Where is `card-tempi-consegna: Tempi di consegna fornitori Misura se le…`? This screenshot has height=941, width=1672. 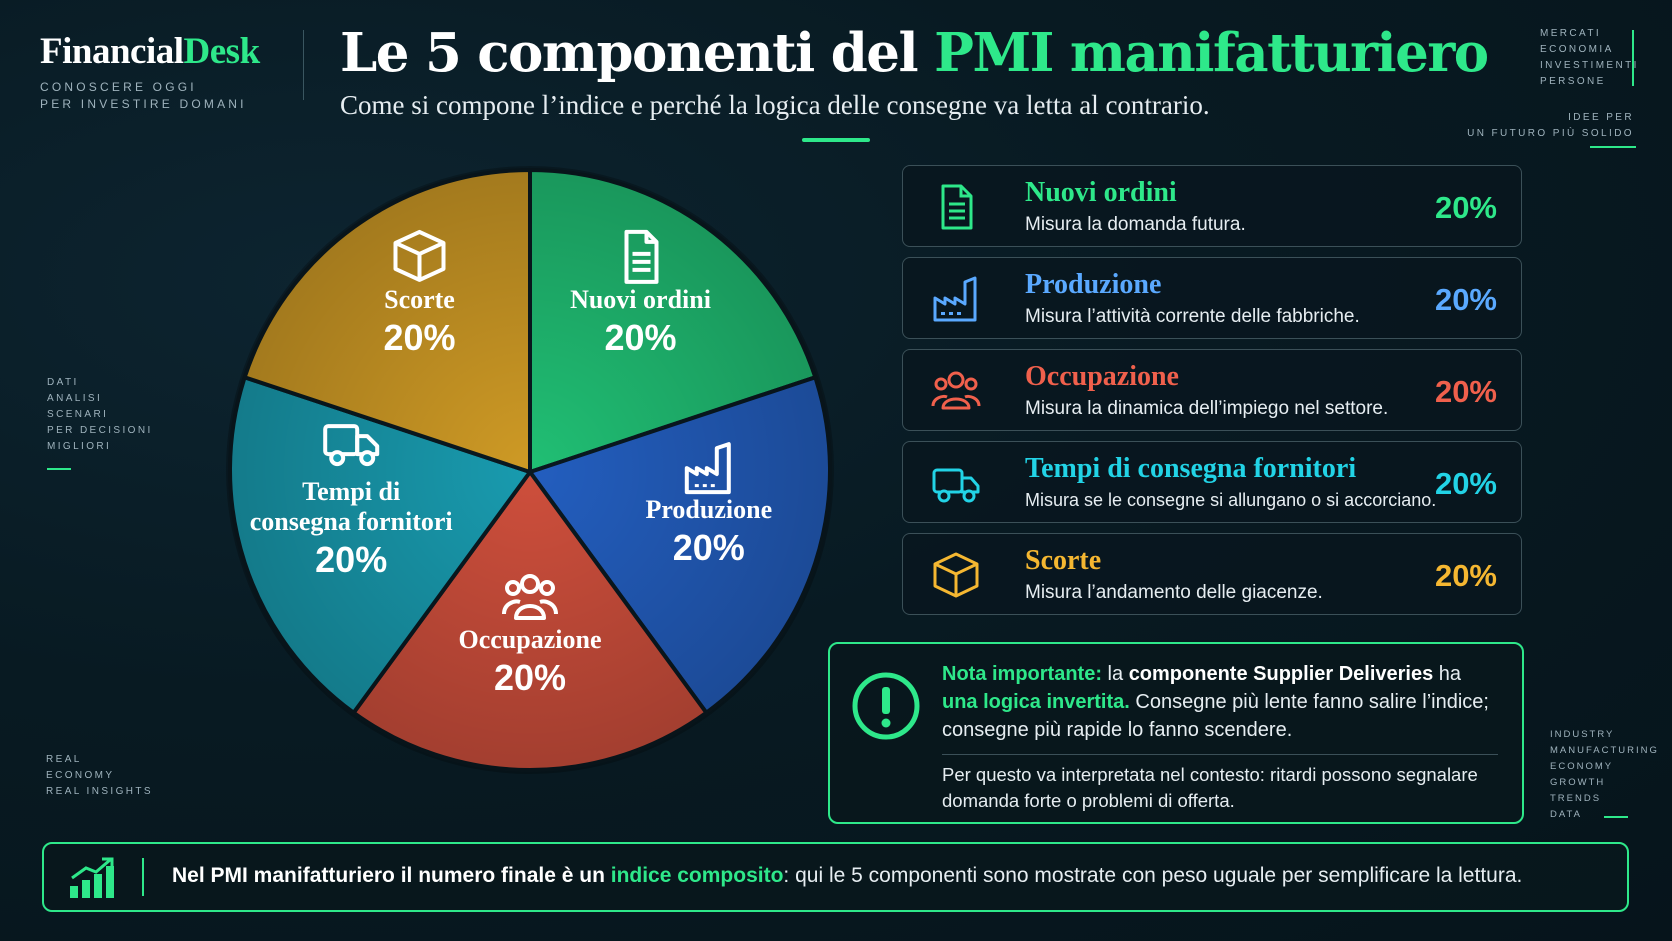 card-tempi-consegna: Tempi di consegna fornitori Misura se le… is located at coordinates (1212, 482).